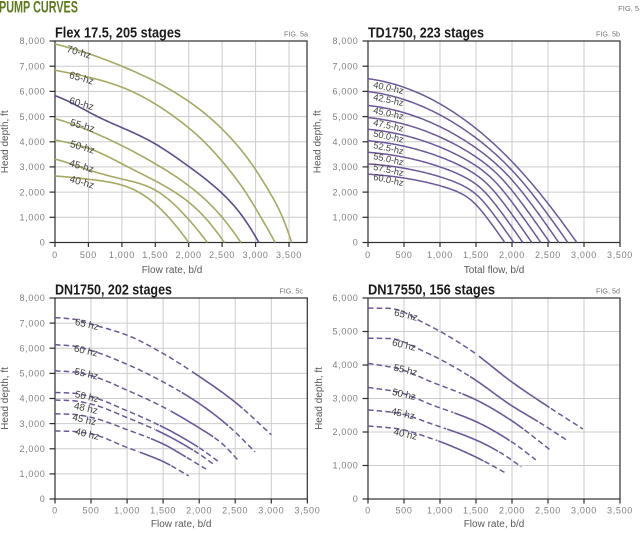 This screenshot has width=640, height=533. I want to click on svg-text: DN1750, 202 stages, so click(113, 291).